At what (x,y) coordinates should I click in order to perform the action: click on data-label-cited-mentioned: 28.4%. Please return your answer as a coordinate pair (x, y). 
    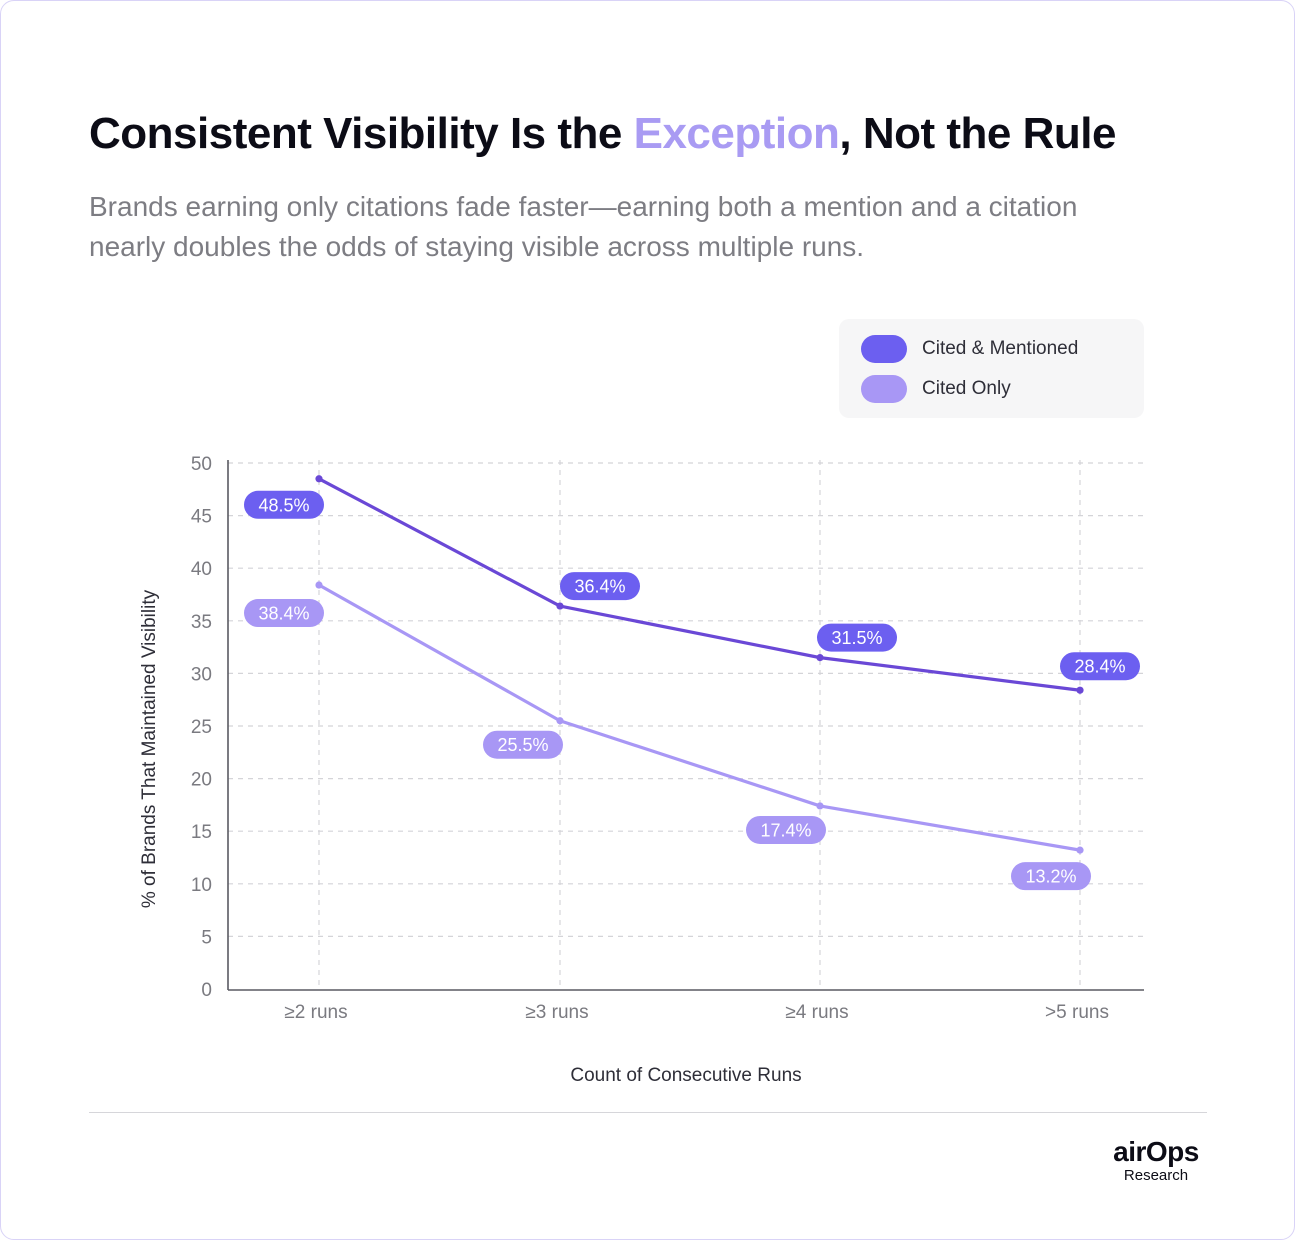
    Looking at the image, I should click on (1099, 667).